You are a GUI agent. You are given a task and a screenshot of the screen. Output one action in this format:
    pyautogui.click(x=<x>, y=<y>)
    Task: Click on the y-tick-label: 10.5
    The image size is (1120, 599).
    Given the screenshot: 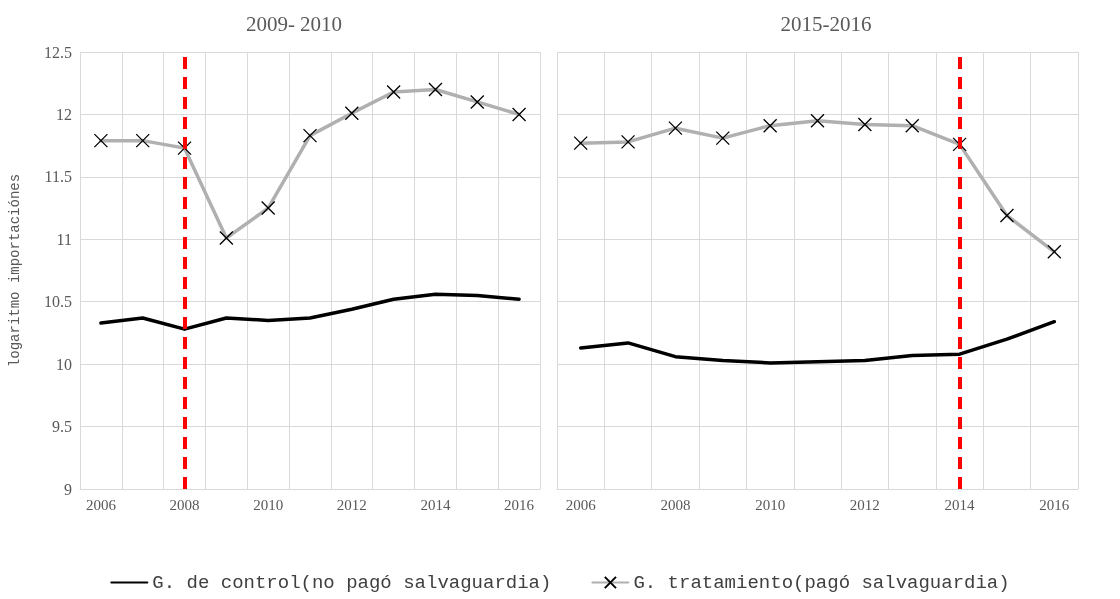 What is the action you would take?
    pyautogui.click(x=58, y=302)
    